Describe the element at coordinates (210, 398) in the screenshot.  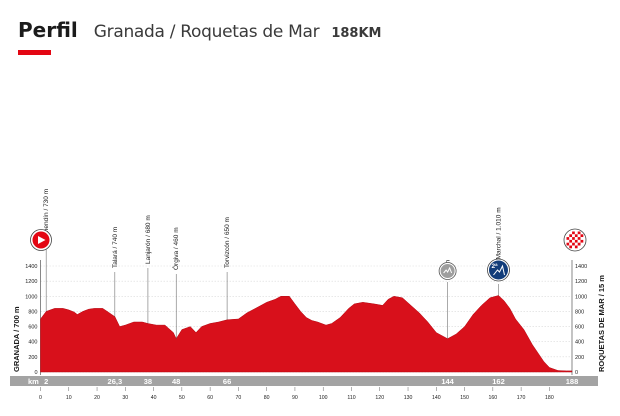
I see `x-tick-label: 60` at that location.